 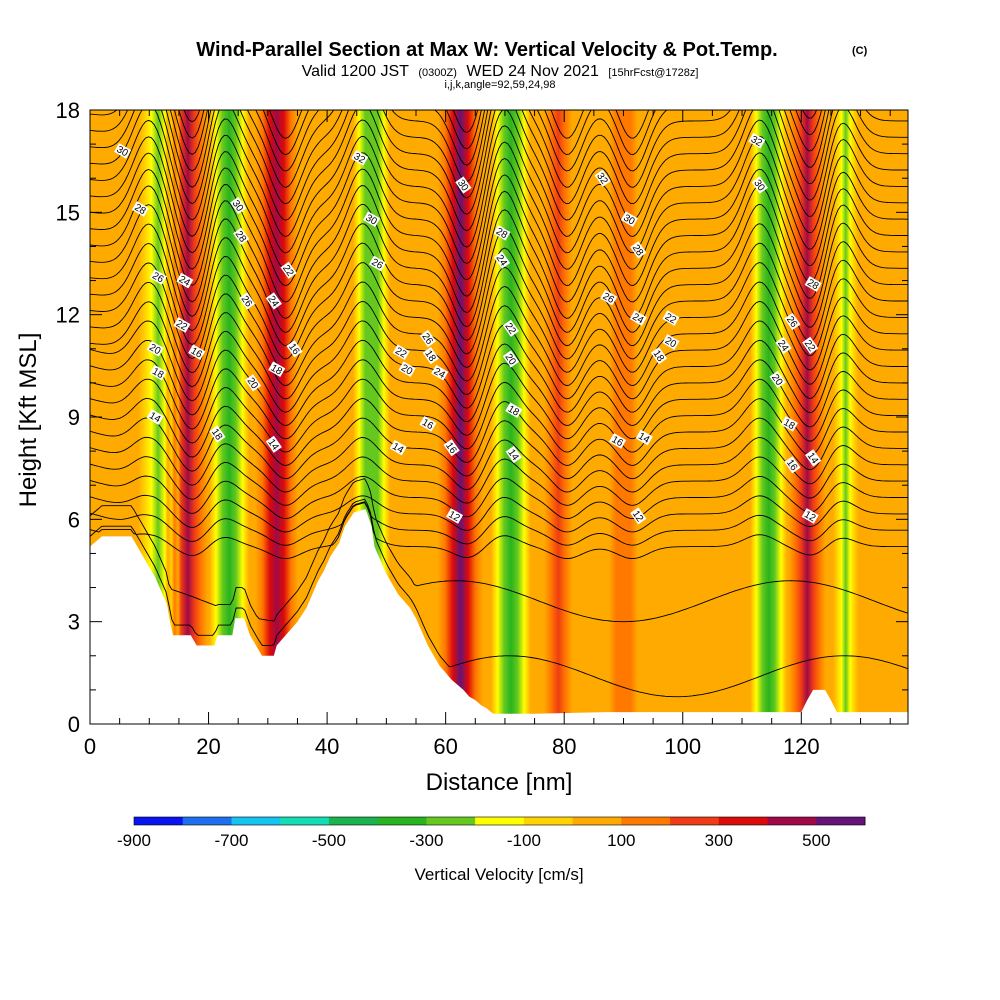 What do you see at coordinates (564, 746) in the screenshot?
I see `x-tick-label: 80` at bounding box center [564, 746].